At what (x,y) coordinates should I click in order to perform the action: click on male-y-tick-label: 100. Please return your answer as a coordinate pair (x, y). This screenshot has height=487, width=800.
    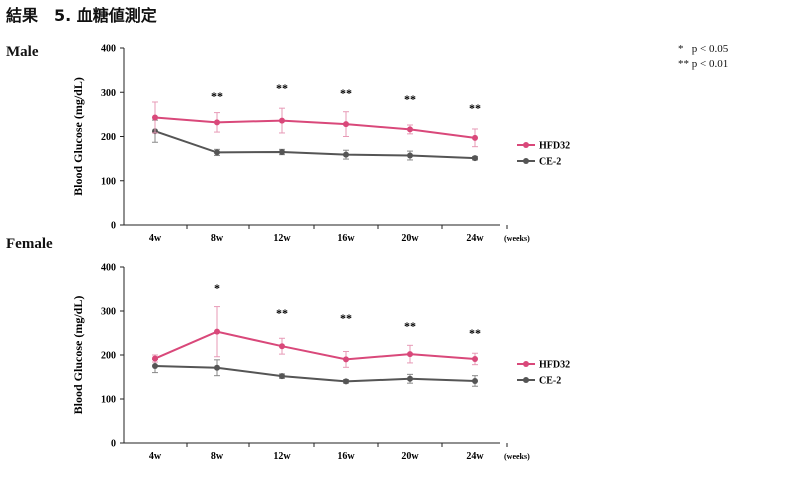
    Looking at the image, I should click on (108, 181).